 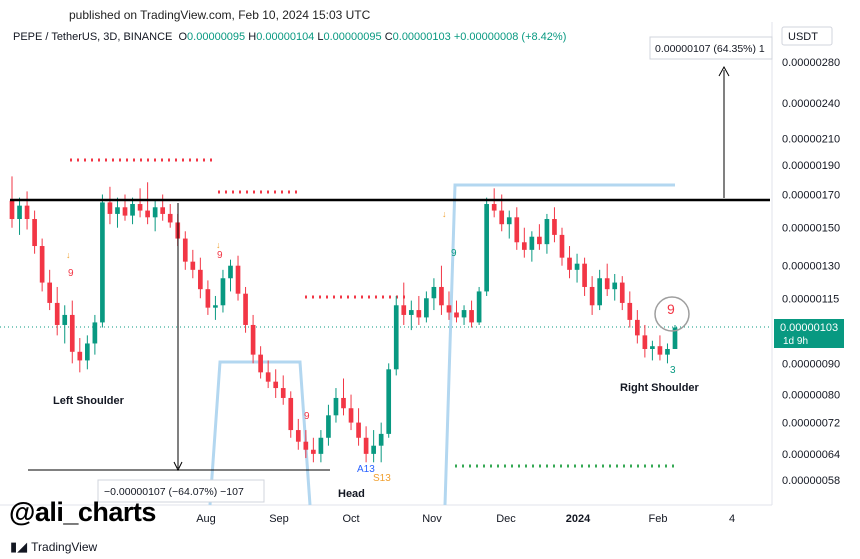 What do you see at coordinates (432, 519) in the screenshot?
I see `time-tick-label: Nov` at bounding box center [432, 519].